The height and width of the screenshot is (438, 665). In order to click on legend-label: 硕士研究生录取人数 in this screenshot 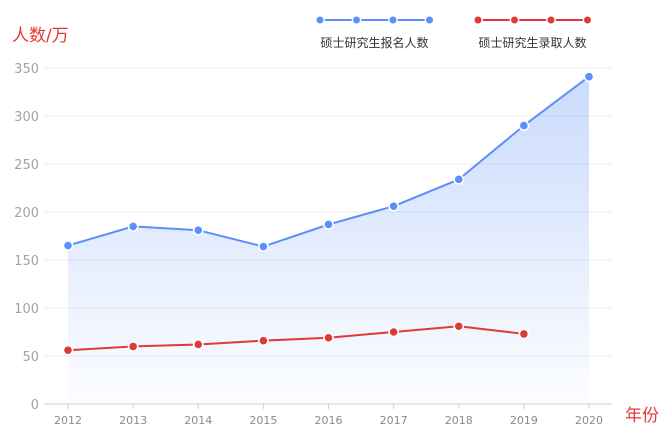, I will do `click(532, 42)`.